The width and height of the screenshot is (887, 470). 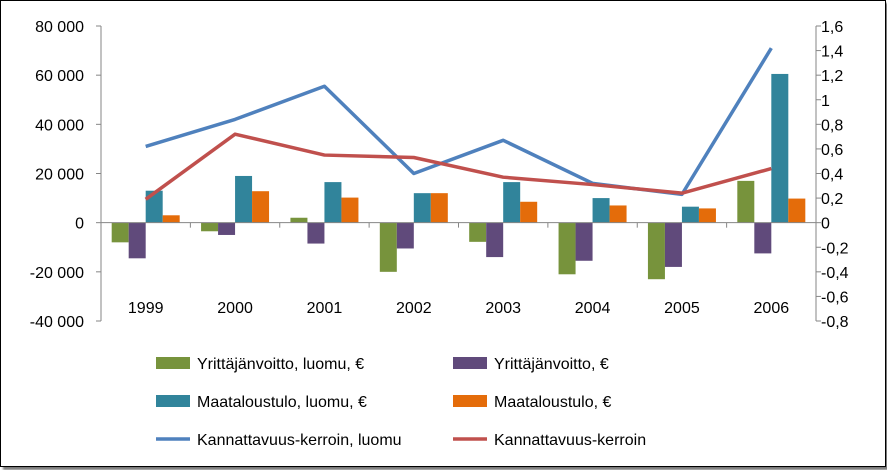 What do you see at coordinates (325, 308) in the screenshot?
I see `category-label-2001: 2001` at bounding box center [325, 308].